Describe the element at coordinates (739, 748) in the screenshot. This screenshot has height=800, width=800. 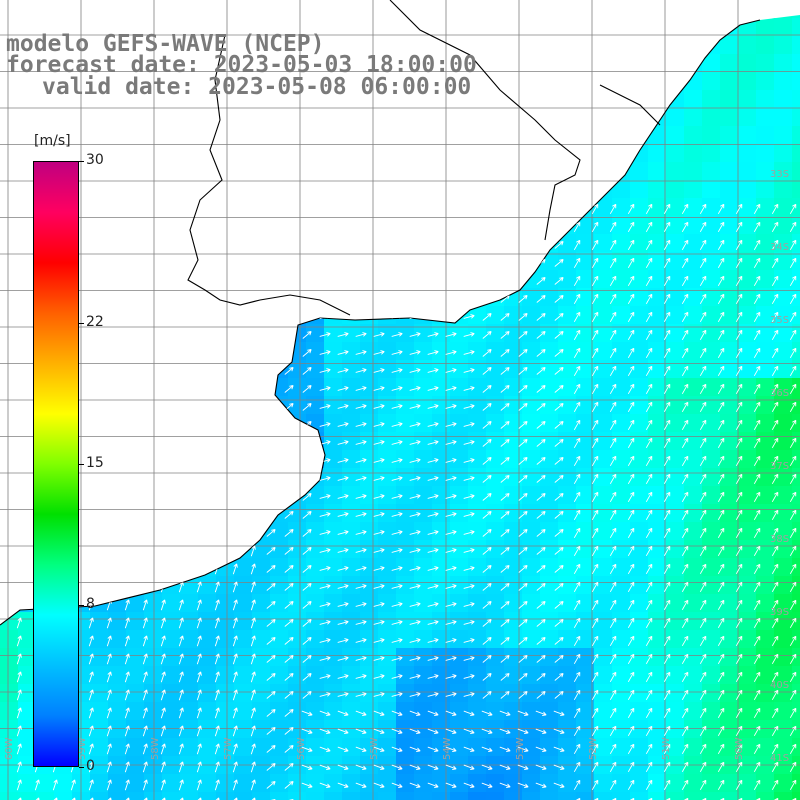
I see `lon-label: 50W` at that location.